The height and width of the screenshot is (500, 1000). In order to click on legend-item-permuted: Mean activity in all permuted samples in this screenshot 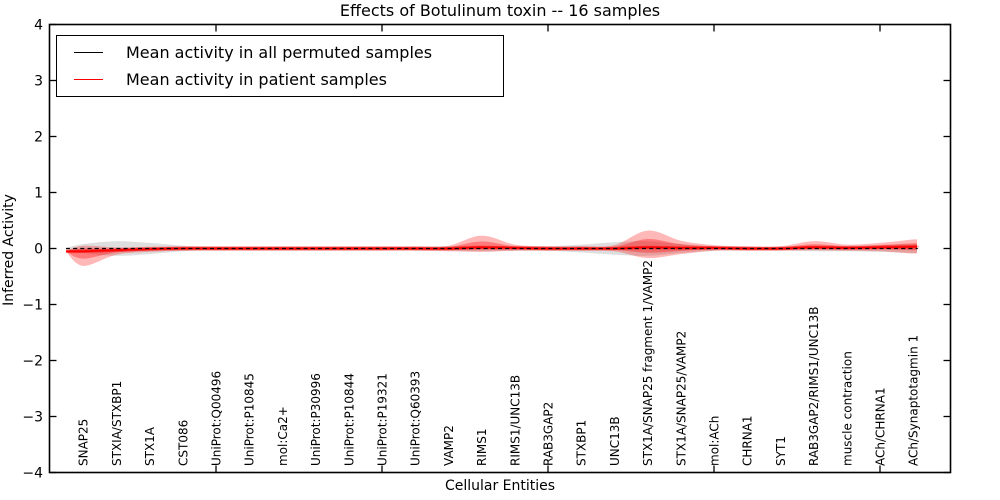, I will do `click(280, 52)`.